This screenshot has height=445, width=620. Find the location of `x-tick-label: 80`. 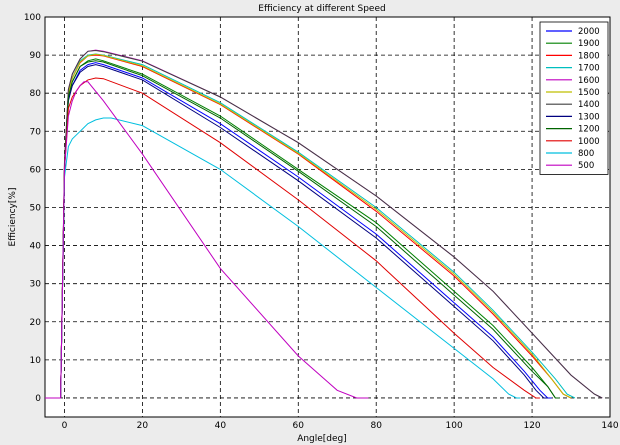

x-tick-label: 80 is located at coordinates (376, 426).